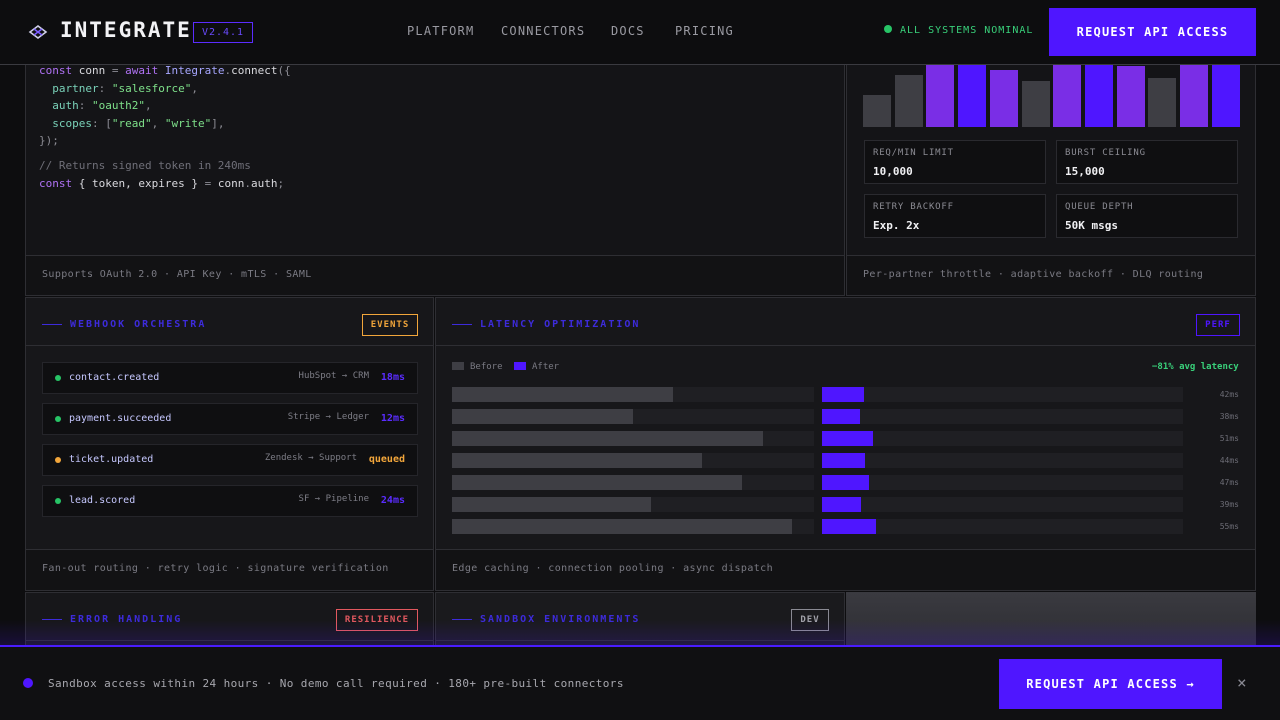  I want to click on error-panel-title: ERROR HANDLING, so click(112, 619).